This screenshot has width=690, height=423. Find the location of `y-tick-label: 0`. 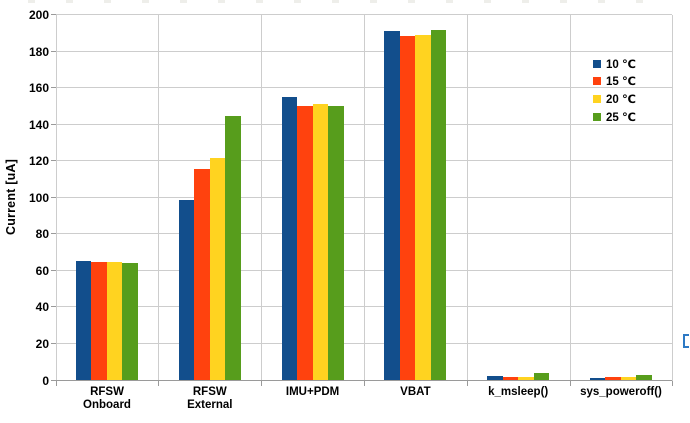

y-tick-label: 0 is located at coordinates (45, 380).